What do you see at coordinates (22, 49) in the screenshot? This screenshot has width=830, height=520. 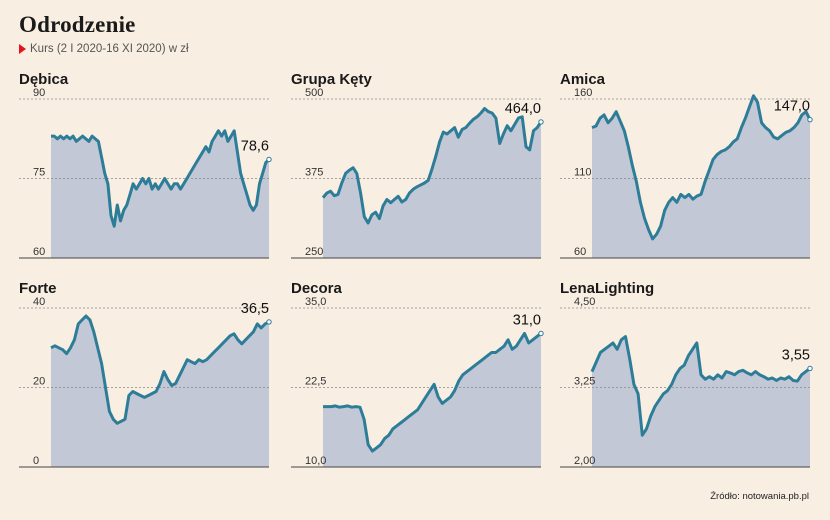 I see `red-triangle-icon` at bounding box center [22, 49].